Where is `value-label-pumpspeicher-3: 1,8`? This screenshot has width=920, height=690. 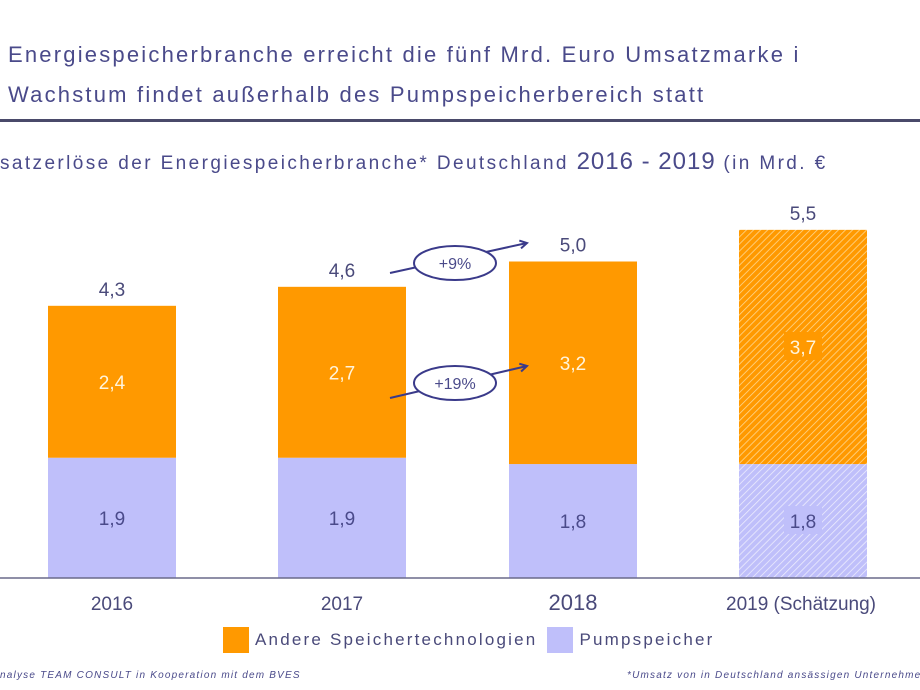 value-label-pumpspeicher-3: 1,8 is located at coordinates (803, 522).